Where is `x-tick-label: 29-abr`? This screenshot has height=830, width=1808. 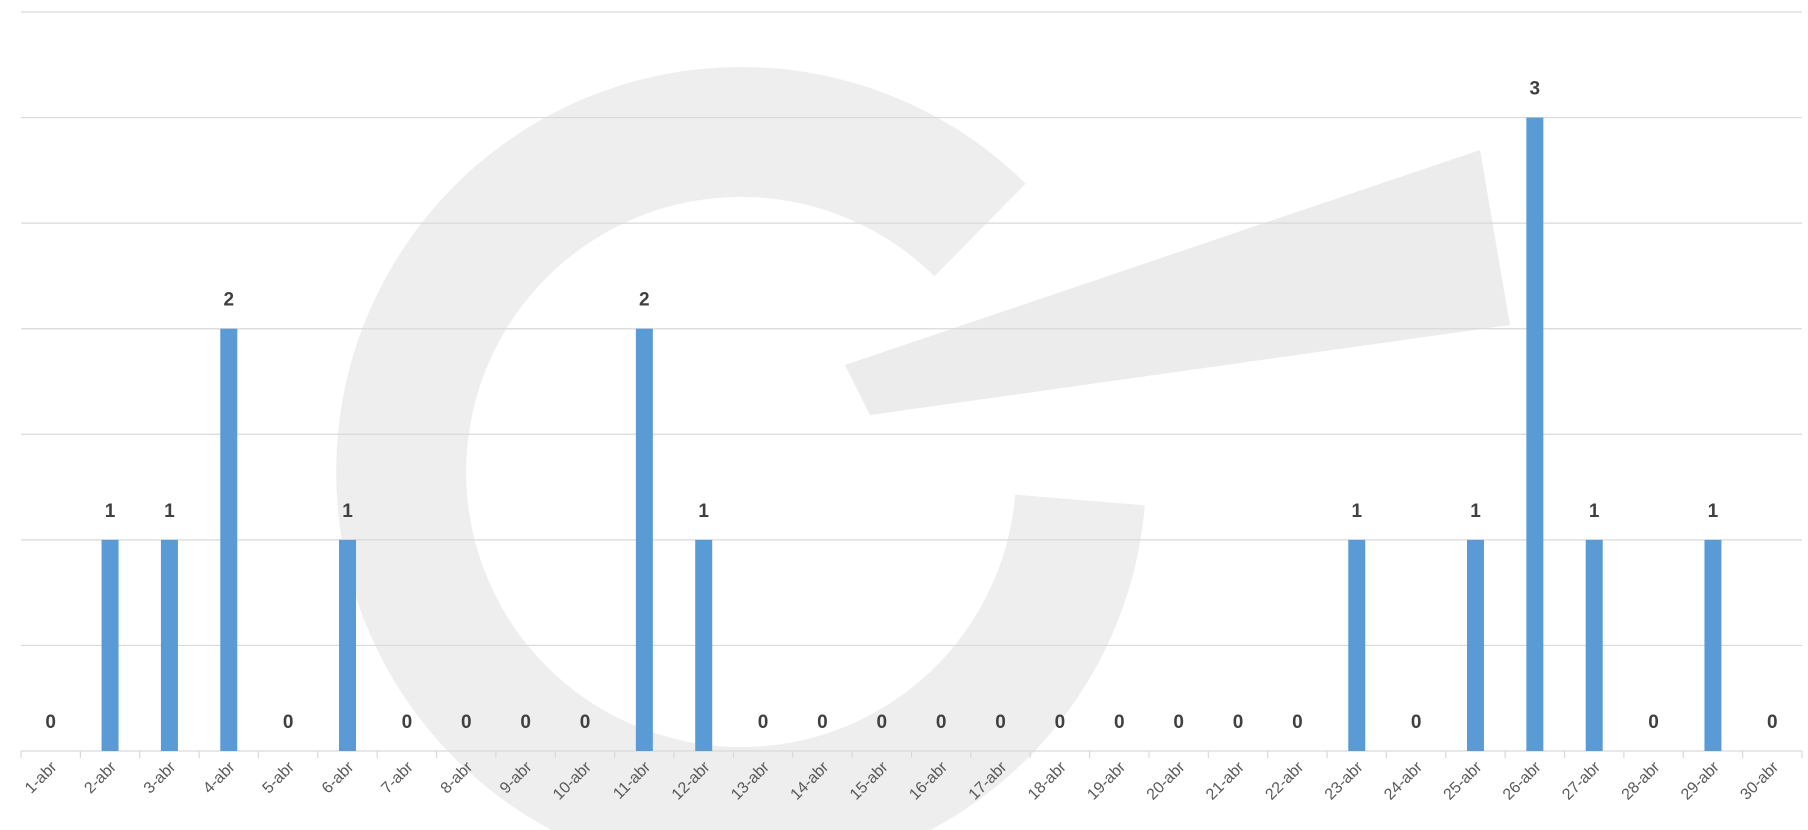
x-tick-label: 29-abr is located at coordinates (1700, 780).